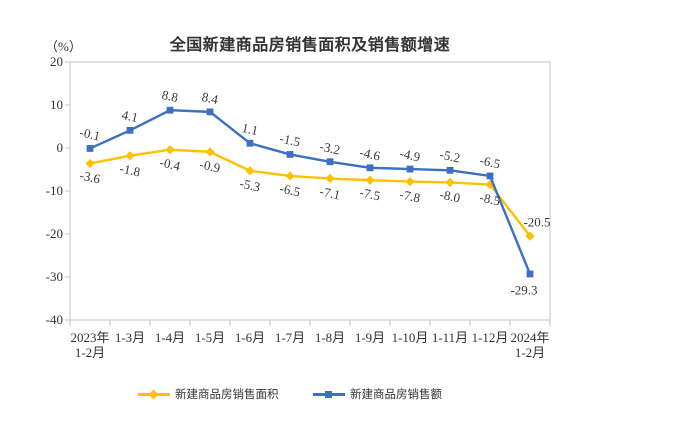  What do you see at coordinates (450, 337) in the screenshot?
I see `x-axis-category-label: 1-11月` at bounding box center [450, 337].